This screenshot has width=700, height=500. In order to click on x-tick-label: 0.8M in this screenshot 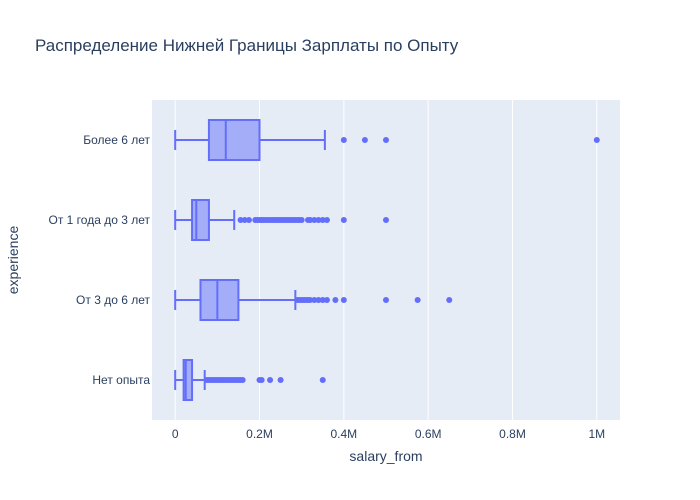, I will do `click(512, 434)`.